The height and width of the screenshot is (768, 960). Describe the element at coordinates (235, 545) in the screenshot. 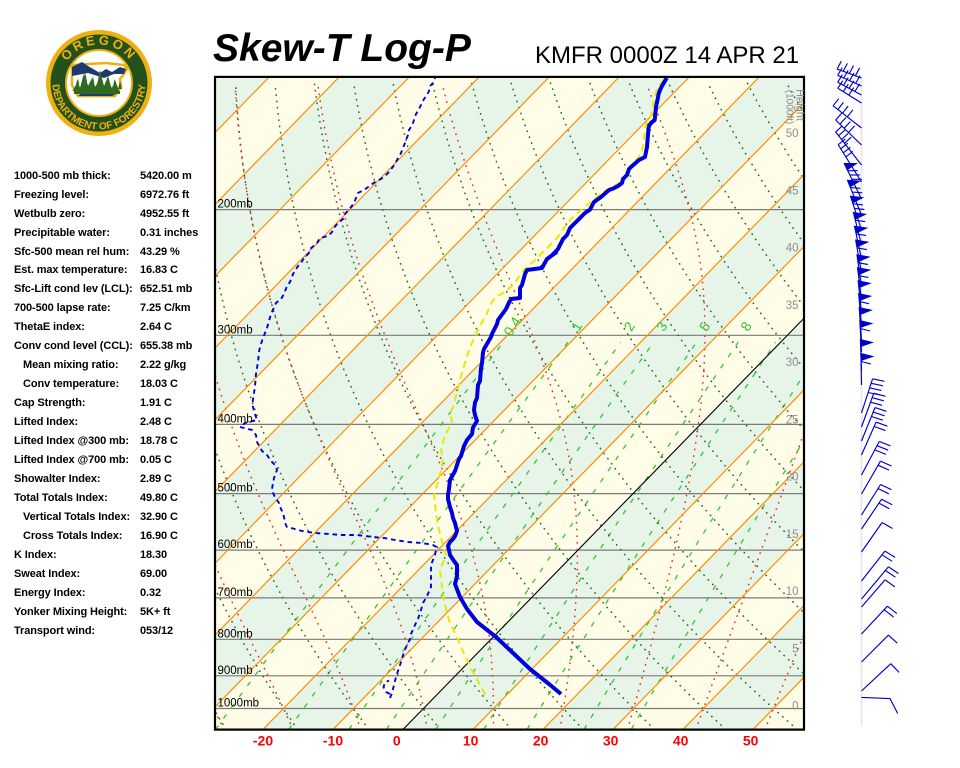

I see `svg-text: 600mb` at that location.